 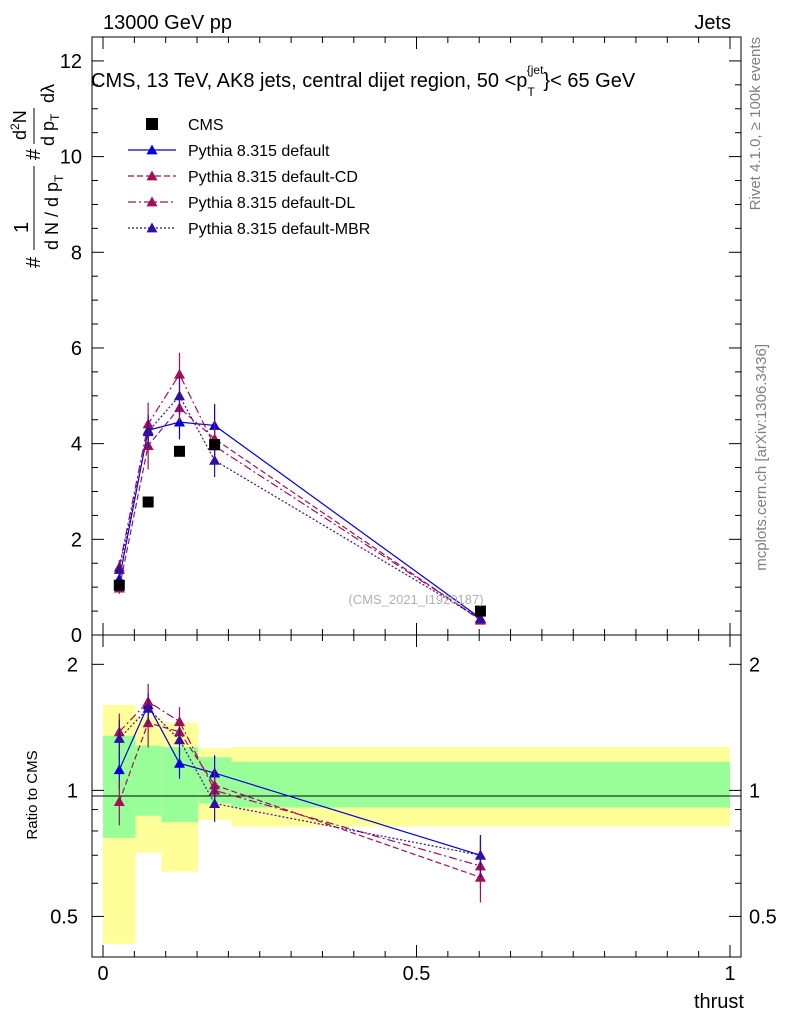 I want to click on main-series, so click(x=299, y=488).